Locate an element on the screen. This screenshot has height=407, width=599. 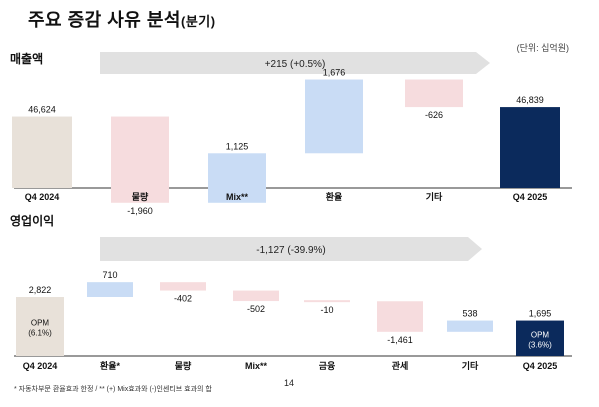
page-title-sub: (분기) is located at coordinates (198, 21).